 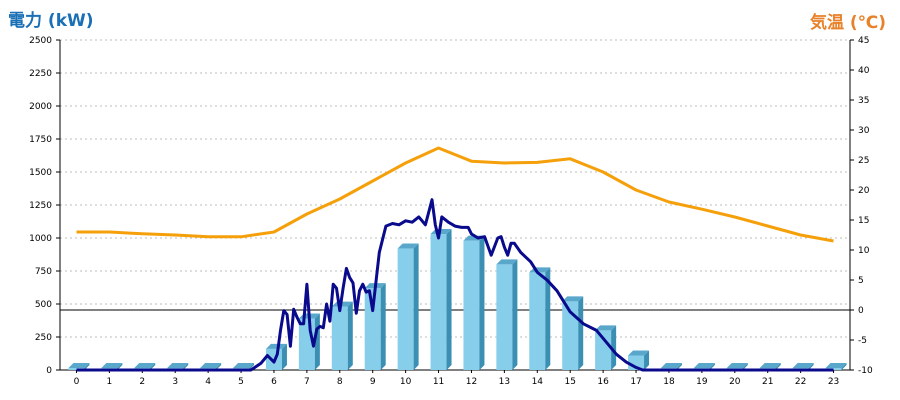 What do you see at coordinates (669, 382) in the screenshot?
I see `x-tick-label: 18` at bounding box center [669, 382].